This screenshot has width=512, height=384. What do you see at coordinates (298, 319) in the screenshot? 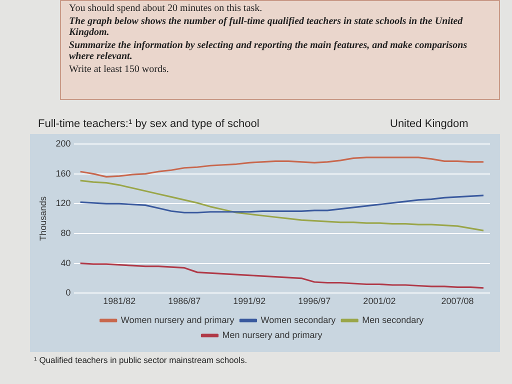
I see `legend-label: Women secondary` at bounding box center [298, 319].